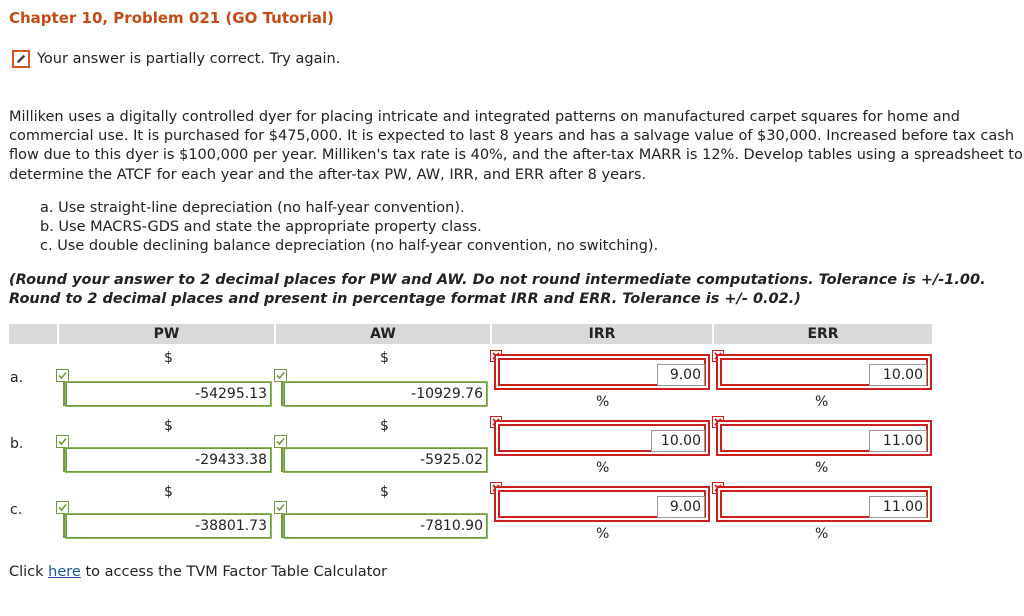 The image size is (1024, 616). What do you see at coordinates (65, 460) in the screenshot?
I see `pw-bracket-b` at bounding box center [65, 460].